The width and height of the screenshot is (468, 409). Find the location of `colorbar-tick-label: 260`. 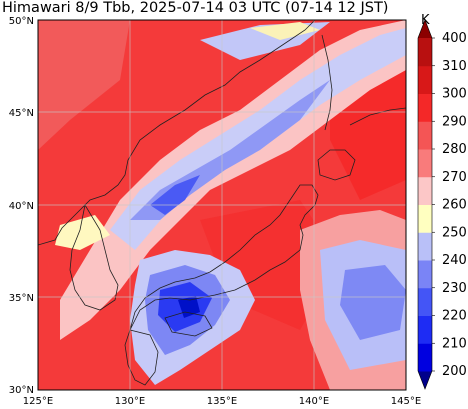

colorbar-tick-label: 260 is located at coordinates (454, 205).